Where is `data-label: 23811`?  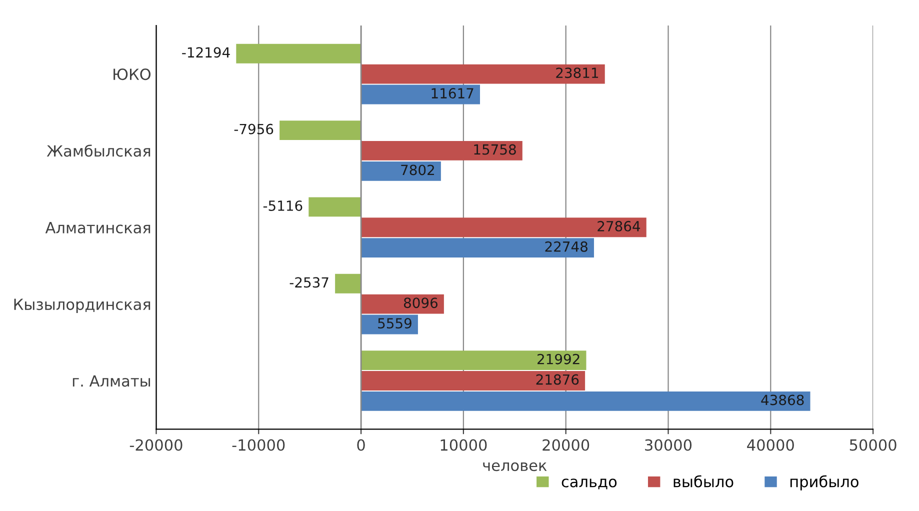 data-label: 23811 is located at coordinates (577, 73).